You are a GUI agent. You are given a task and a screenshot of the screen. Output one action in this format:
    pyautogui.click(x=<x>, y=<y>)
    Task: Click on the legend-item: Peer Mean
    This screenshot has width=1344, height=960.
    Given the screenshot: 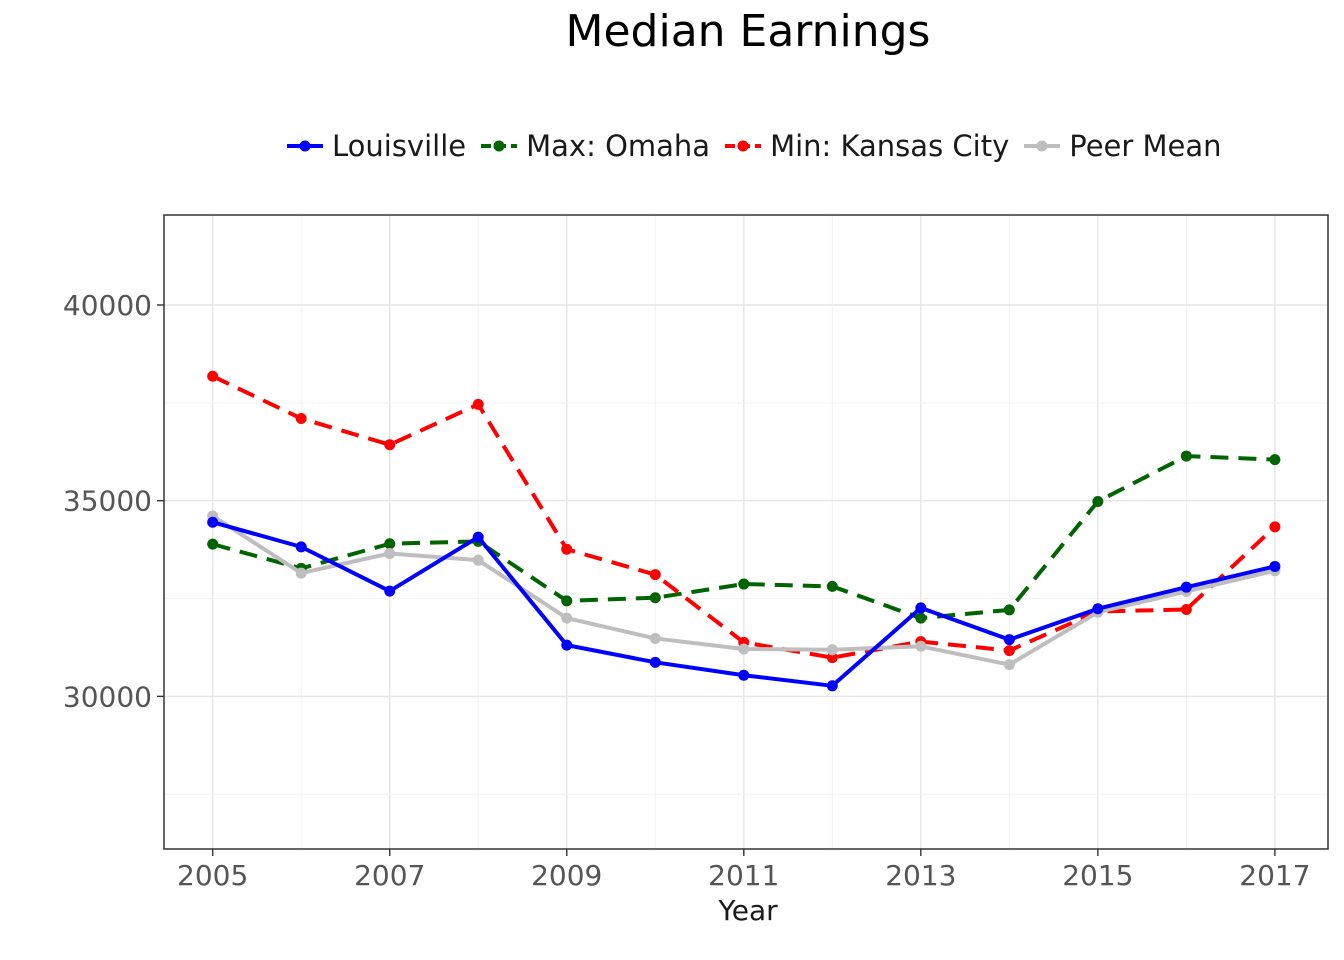 What is the action you would take?
    pyautogui.click(x=1122, y=146)
    